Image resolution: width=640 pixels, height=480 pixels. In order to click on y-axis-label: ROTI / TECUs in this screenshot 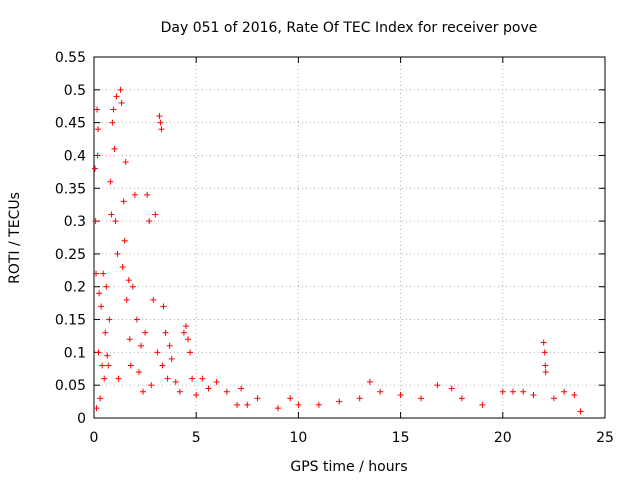, I will do `click(15, 238)`.